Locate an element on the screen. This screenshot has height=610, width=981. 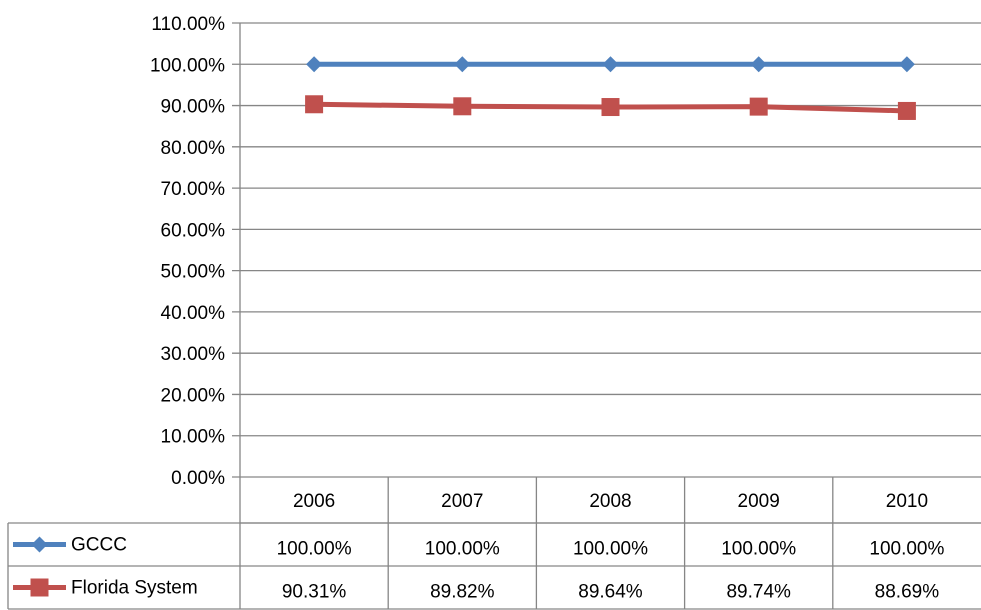
data-value-cell: 89.74% is located at coordinates (758, 592).